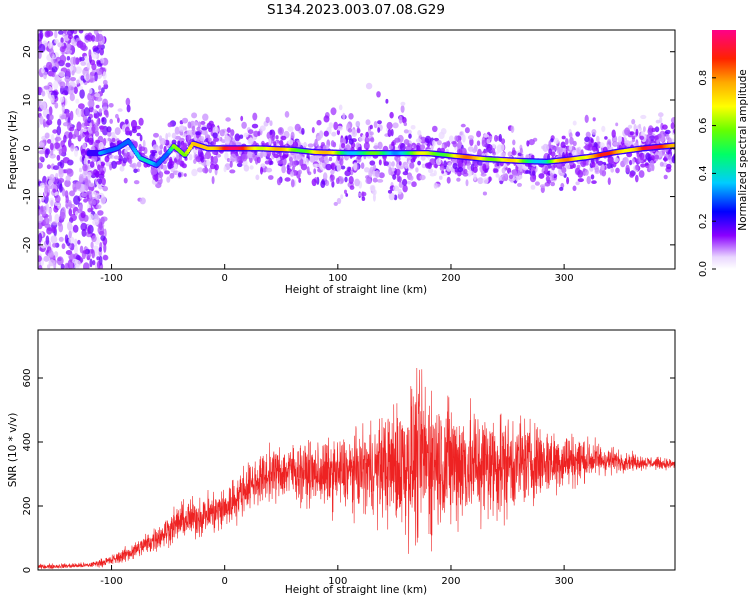 The width and height of the screenshot is (750, 600). What do you see at coordinates (337, 278) in the screenshot?
I see `spectrogram-x-tick-label: 100` at bounding box center [337, 278].